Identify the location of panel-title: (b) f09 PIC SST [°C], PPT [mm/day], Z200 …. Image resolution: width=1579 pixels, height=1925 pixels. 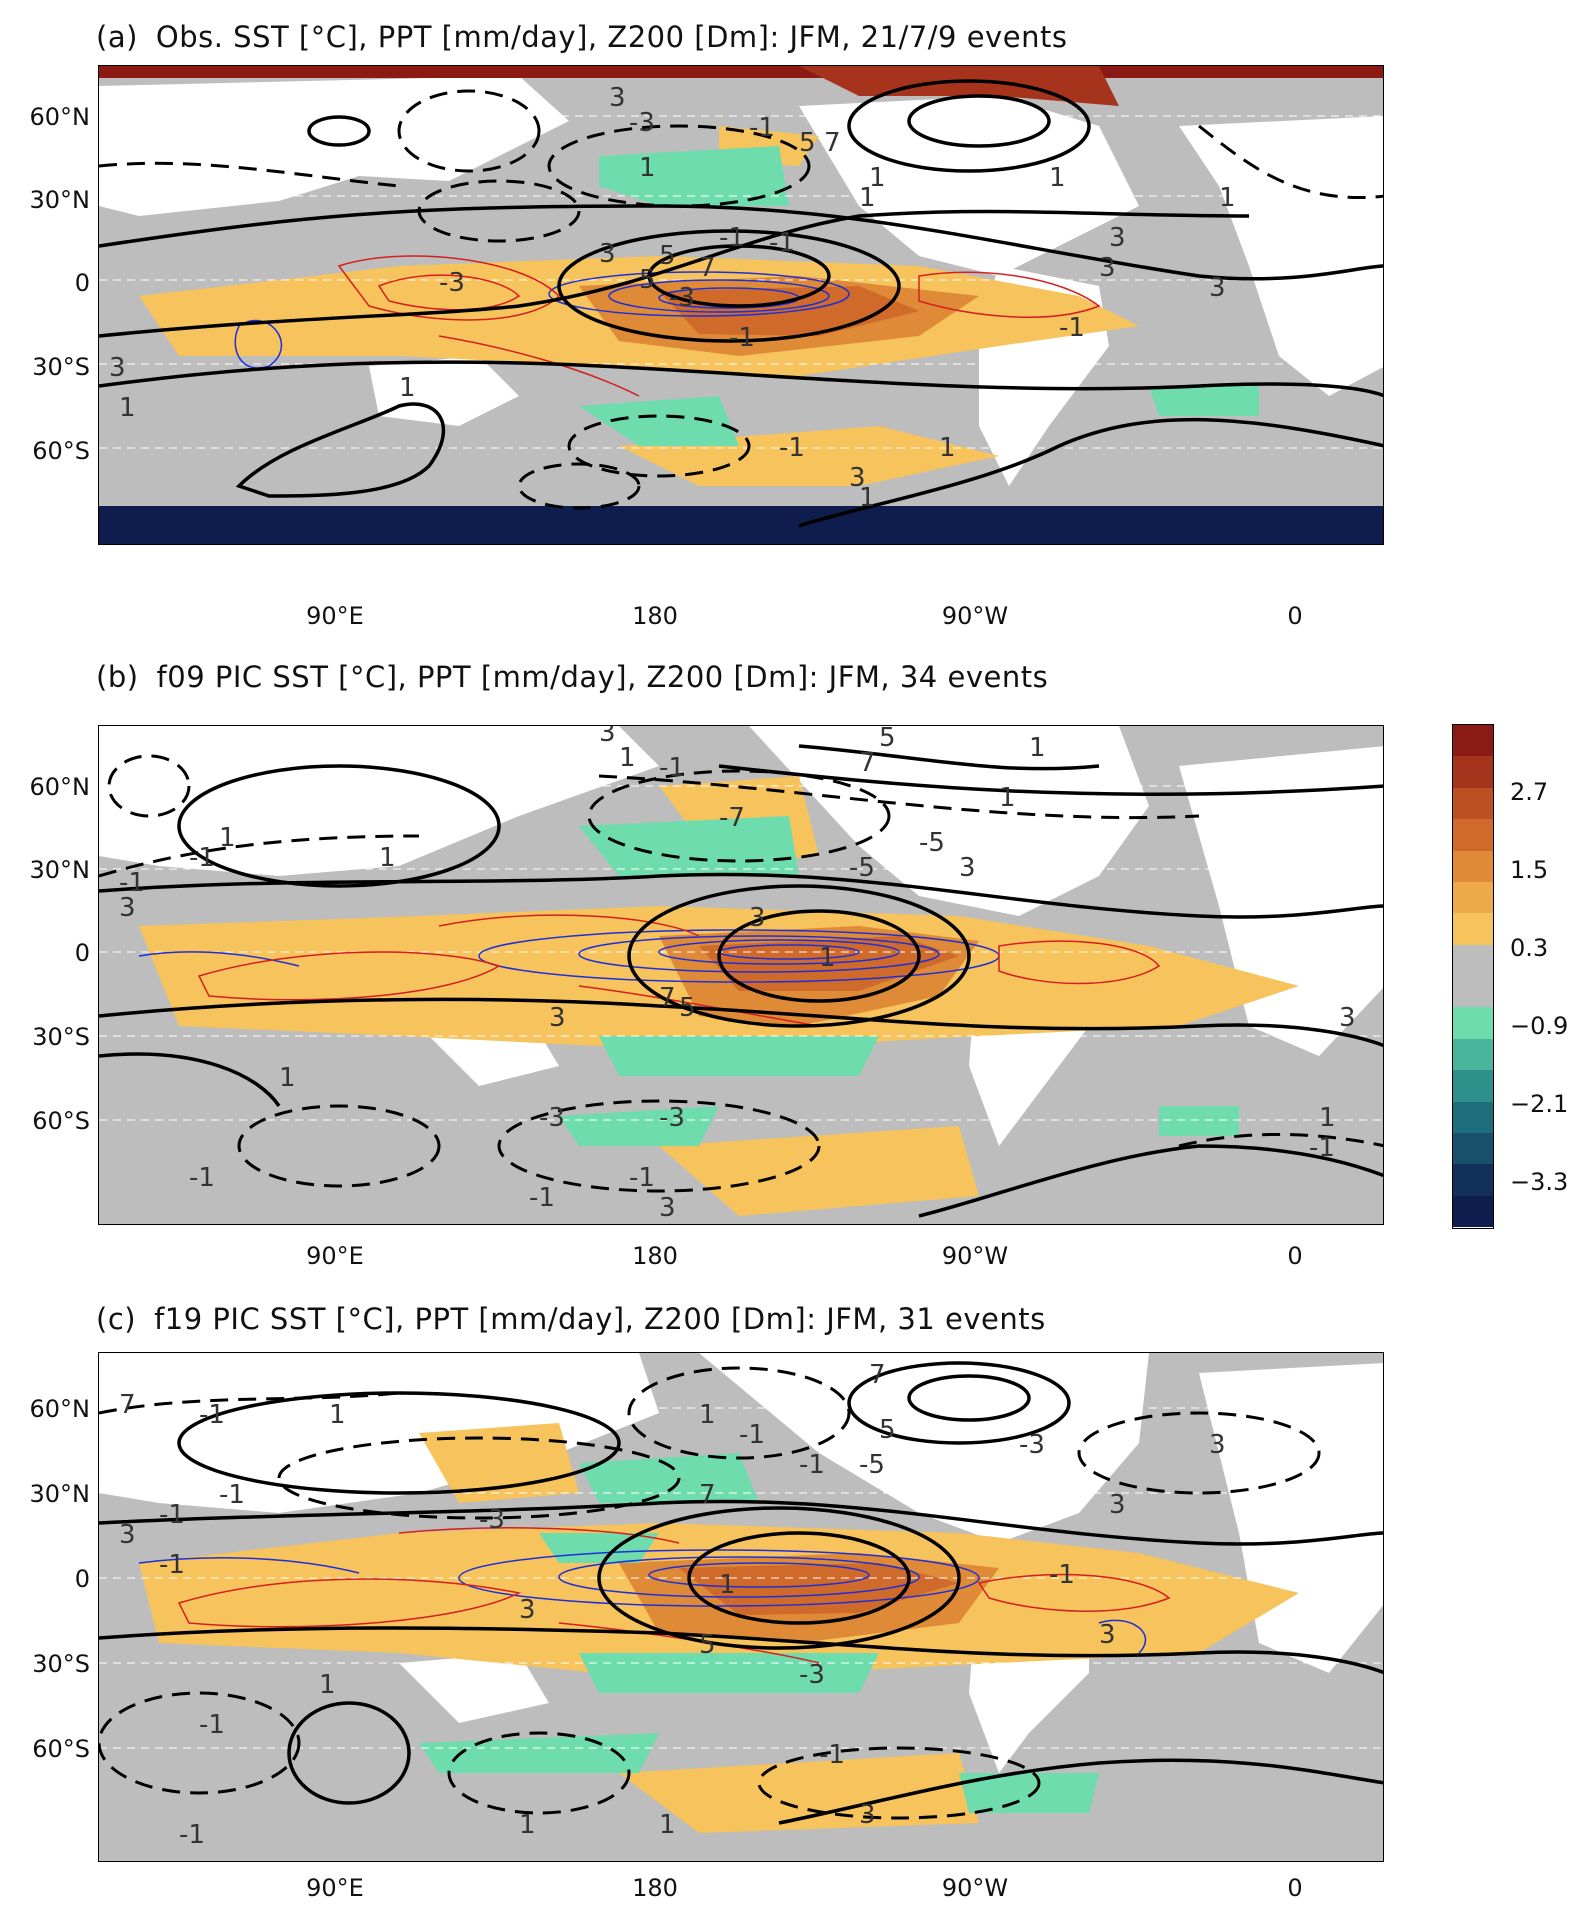
(572, 677).